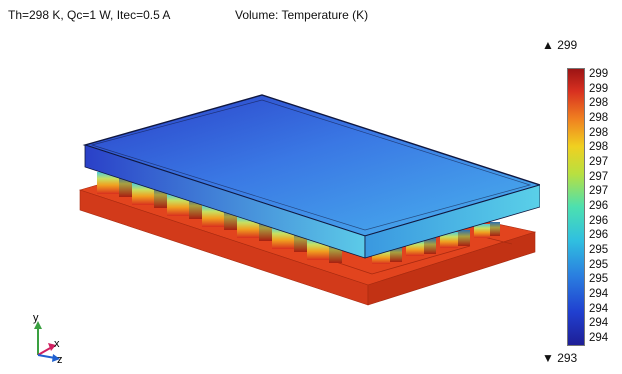 Image resolution: width=622 pixels, height=374 pixels. What do you see at coordinates (560, 45) in the screenshot?
I see `colorbar-max-label: ▲ 299` at bounding box center [560, 45].